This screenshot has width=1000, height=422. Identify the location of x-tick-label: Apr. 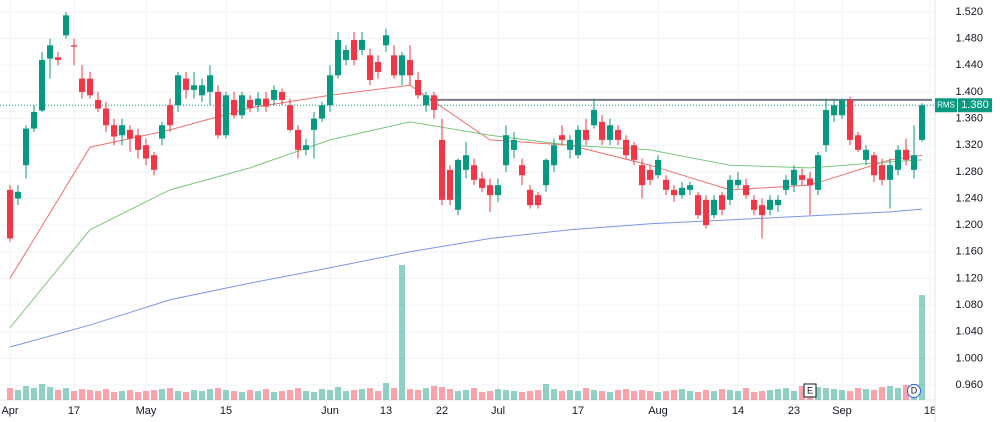
(9, 411).